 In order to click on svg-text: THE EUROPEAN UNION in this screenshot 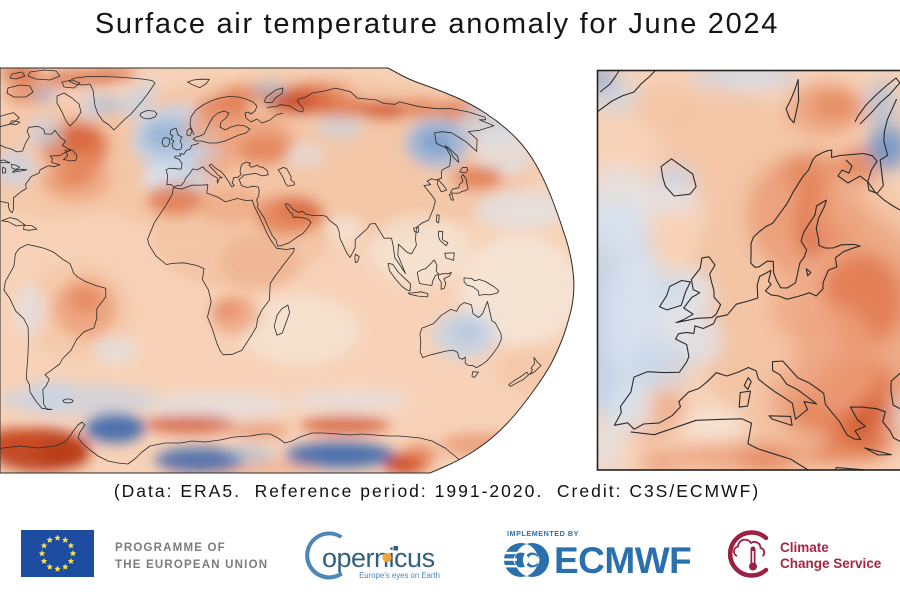, I will do `click(191, 565)`.